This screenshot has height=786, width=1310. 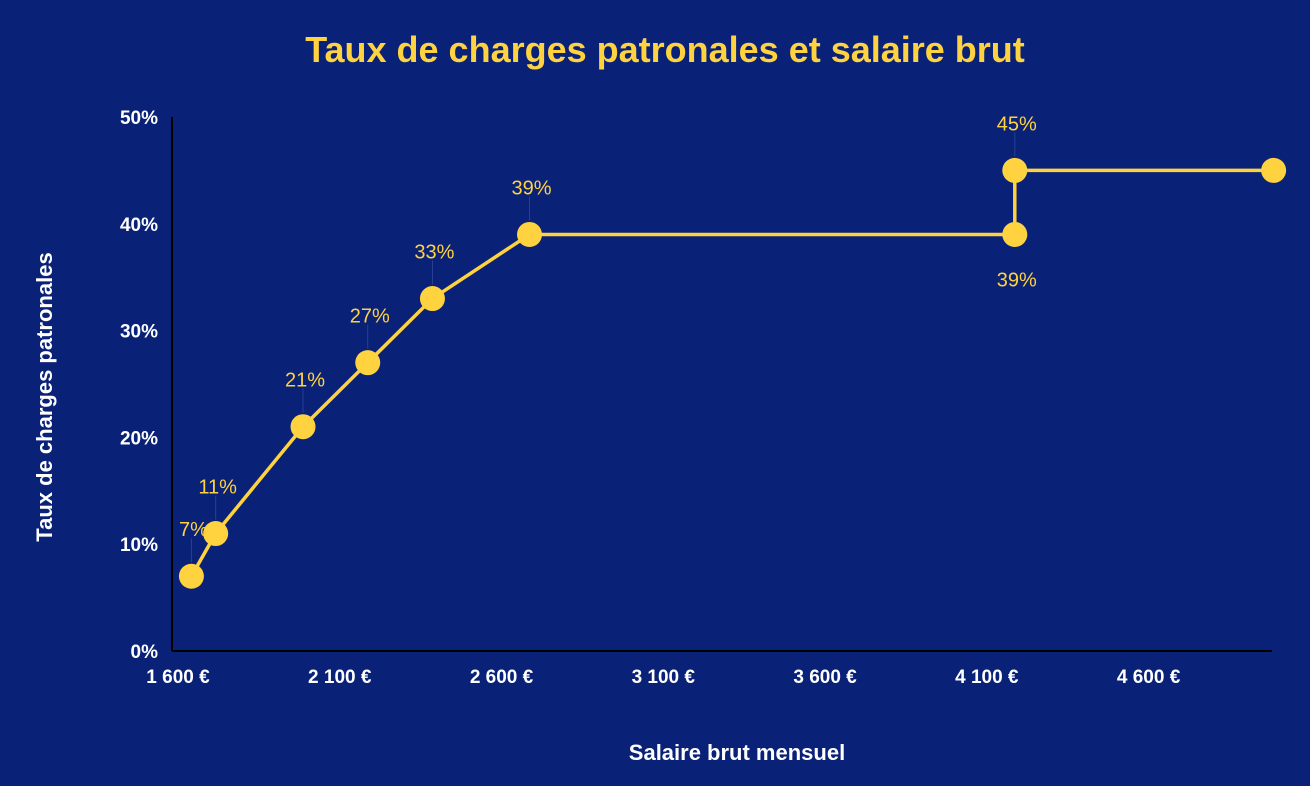 What do you see at coordinates (139, 438) in the screenshot?
I see `y-tick-label: 20%` at bounding box center [139, 438].